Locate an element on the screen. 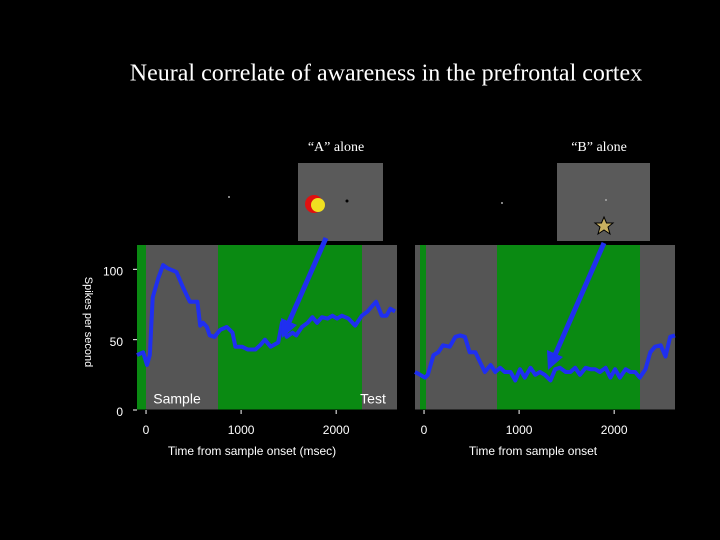 This screenshot has width=720, height=540. stimulus-b is located at coordinates (575, 202).